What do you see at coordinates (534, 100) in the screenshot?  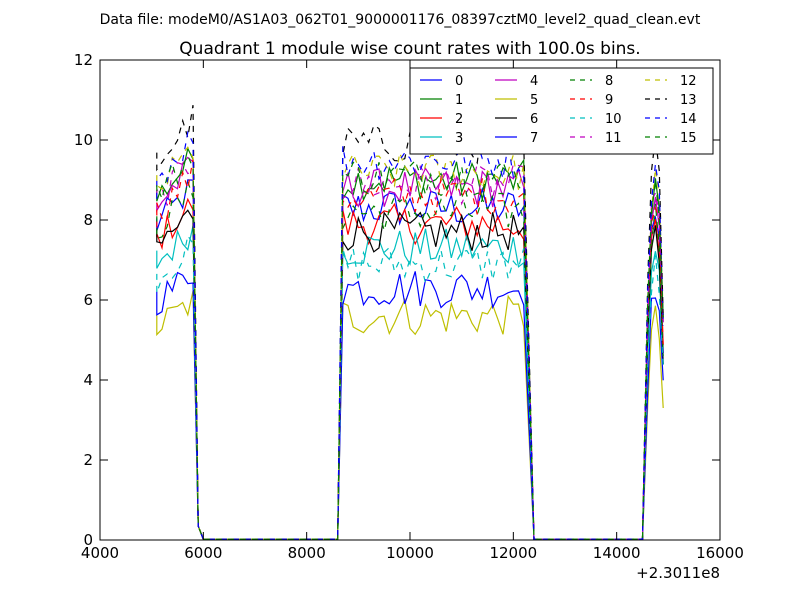 I see `legend-label-5: 5` at bounding box center [534, 100].